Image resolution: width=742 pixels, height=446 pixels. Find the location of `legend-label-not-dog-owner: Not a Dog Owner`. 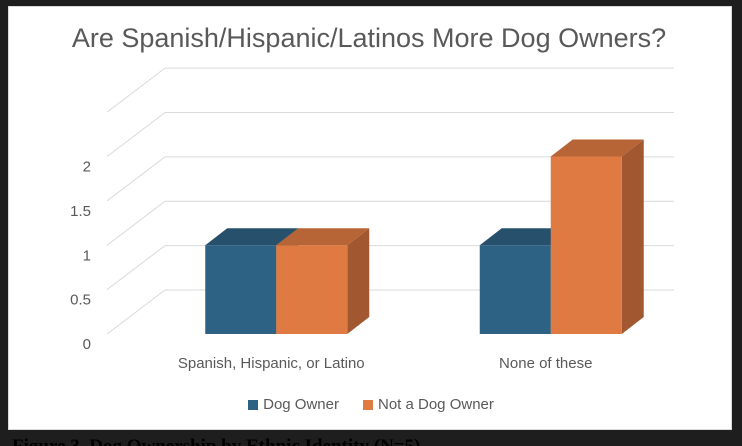

legend-label-not-dog-owner: Not a Dog Owner is located at coordinates (435, 404).